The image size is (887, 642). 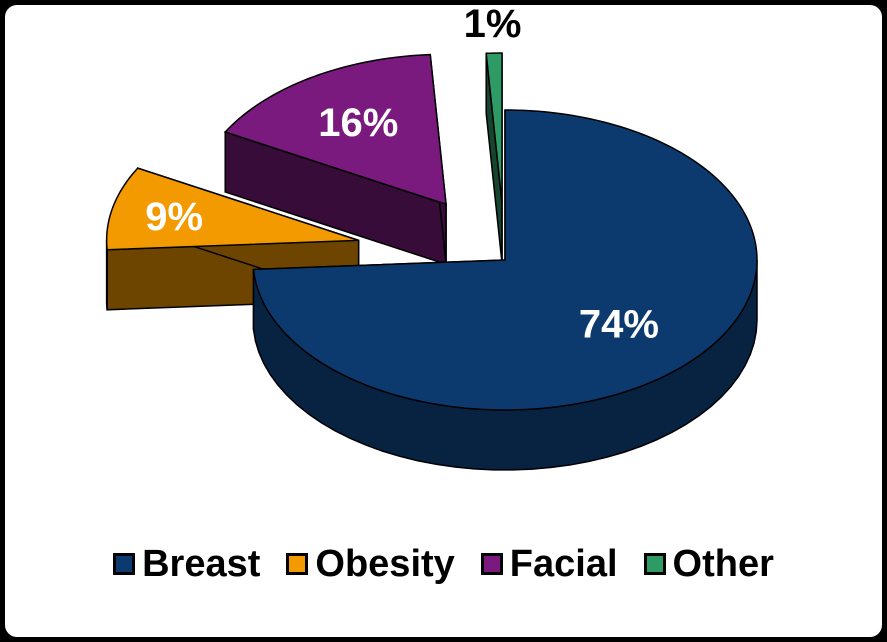 What do you see at coordinates (124, 564) in the screenshot?
I see `legend-swatch-breast` at bounding box center [124, 564].